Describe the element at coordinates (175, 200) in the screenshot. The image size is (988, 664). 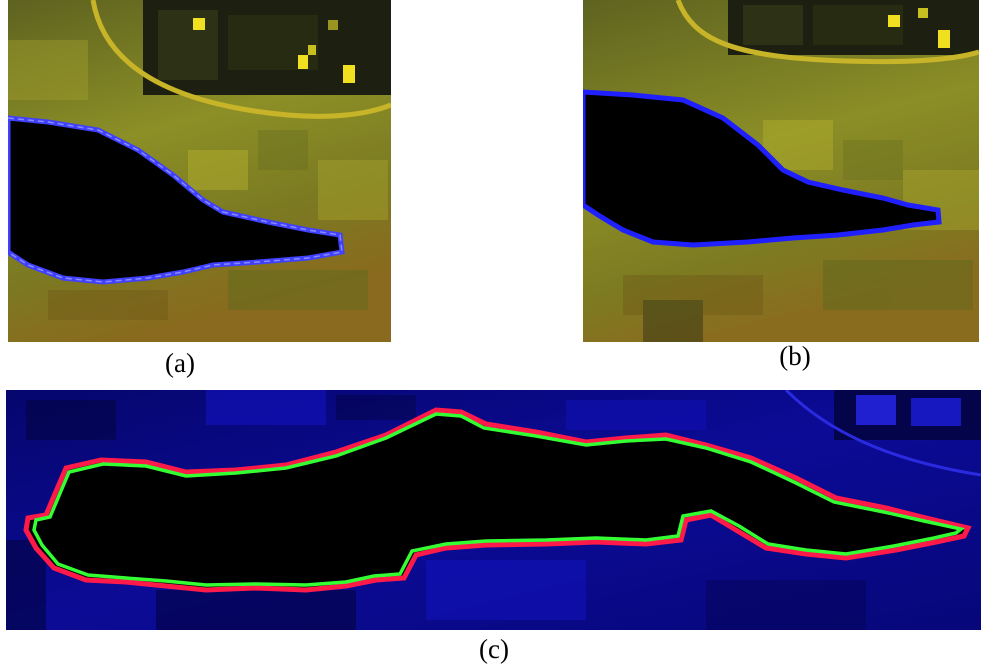
I see `water-boundary-highlight` at that location.